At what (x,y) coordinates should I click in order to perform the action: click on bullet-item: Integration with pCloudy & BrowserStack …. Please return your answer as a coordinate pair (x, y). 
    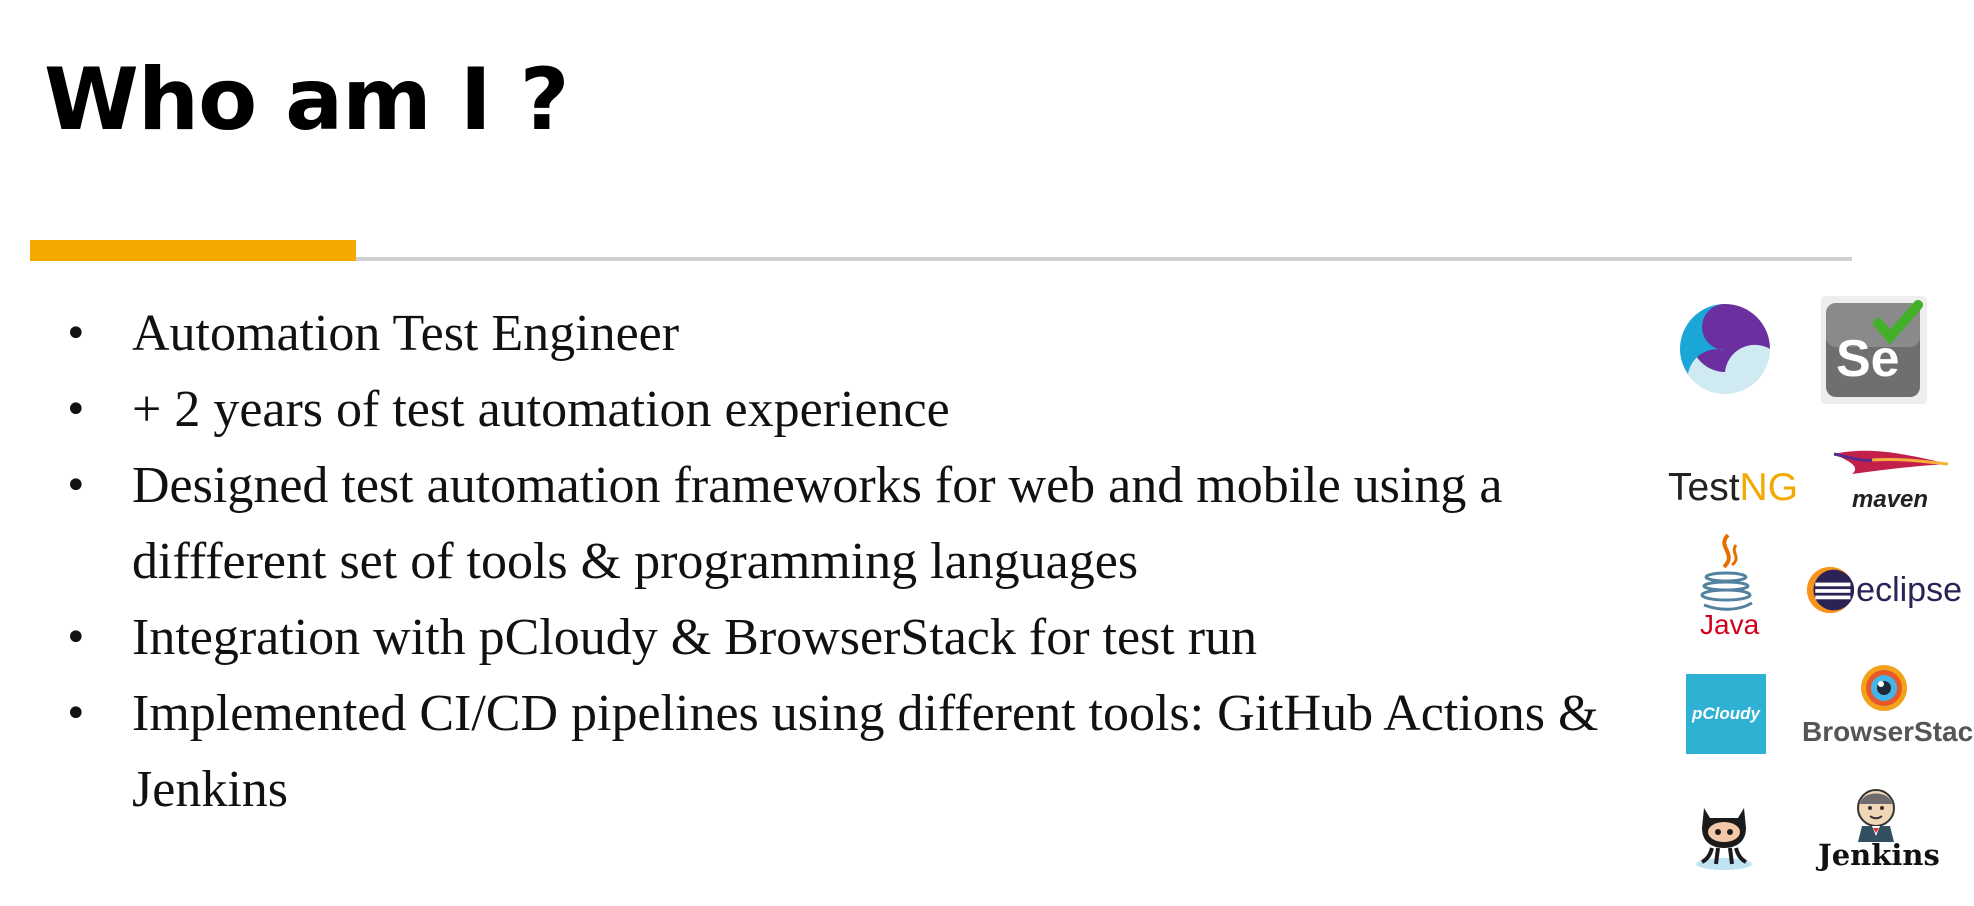
    Looking at the image, I should click on (857, 638).